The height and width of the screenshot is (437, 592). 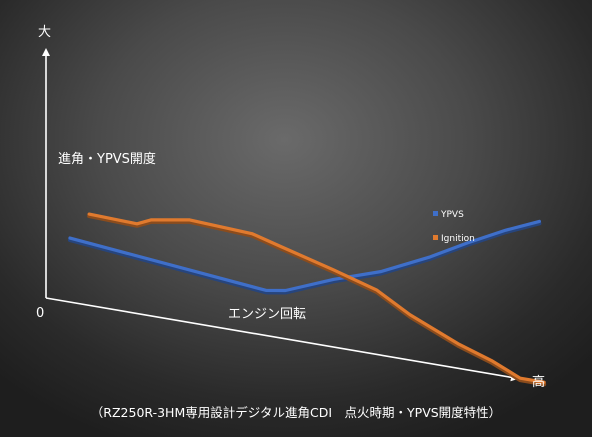 I want to click on legend-label-ignition: Ignition, so click(x=458, y=239).